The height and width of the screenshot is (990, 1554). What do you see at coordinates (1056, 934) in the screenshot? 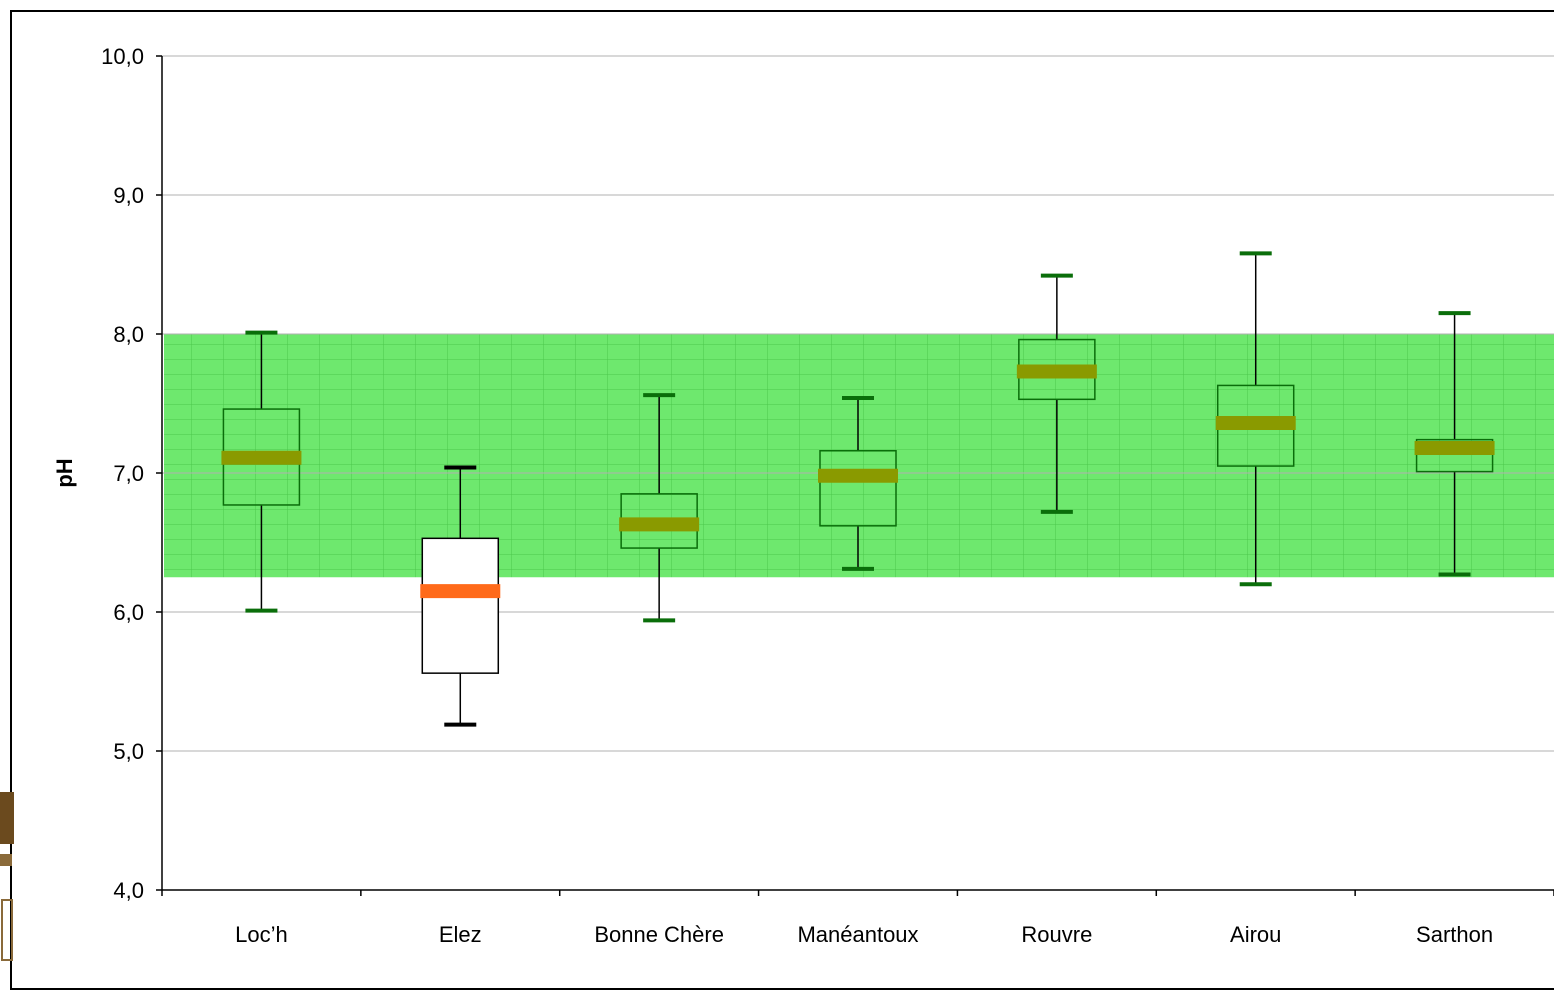
I see `x-tick-label: Rouvre` at bounding box center [1056, 934].